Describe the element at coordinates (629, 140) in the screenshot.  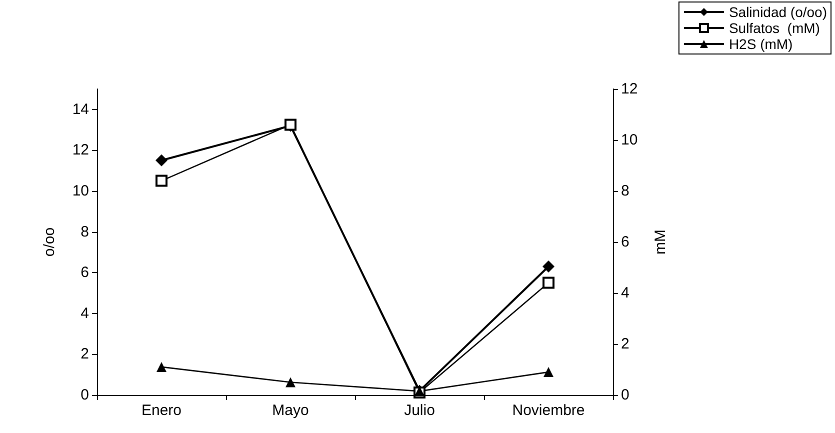
I see `y2-tick-label: 10` at that location.